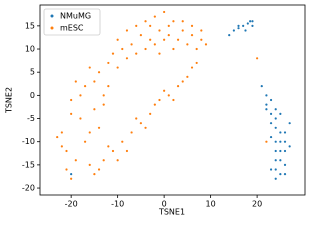 The height and width of the screenshot is (240, 320). I want to click on x-tick-label: 20, so click(257, 204).